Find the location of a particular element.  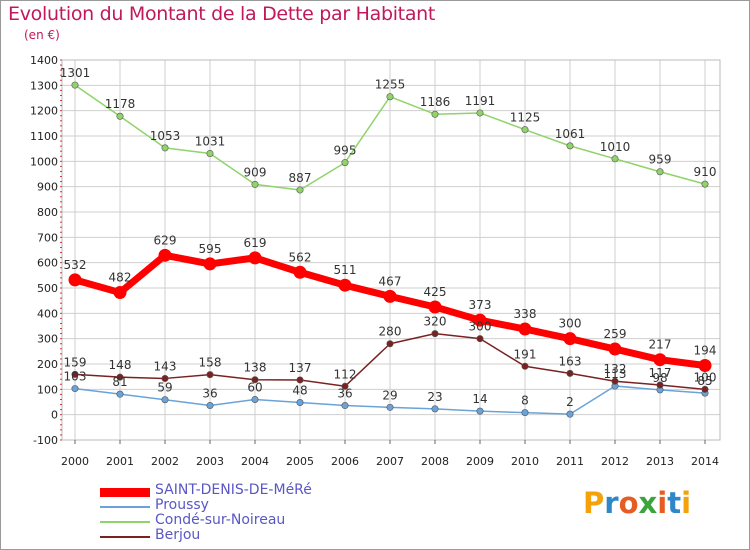

data-label: 14 is located at coordinates (479, 399).